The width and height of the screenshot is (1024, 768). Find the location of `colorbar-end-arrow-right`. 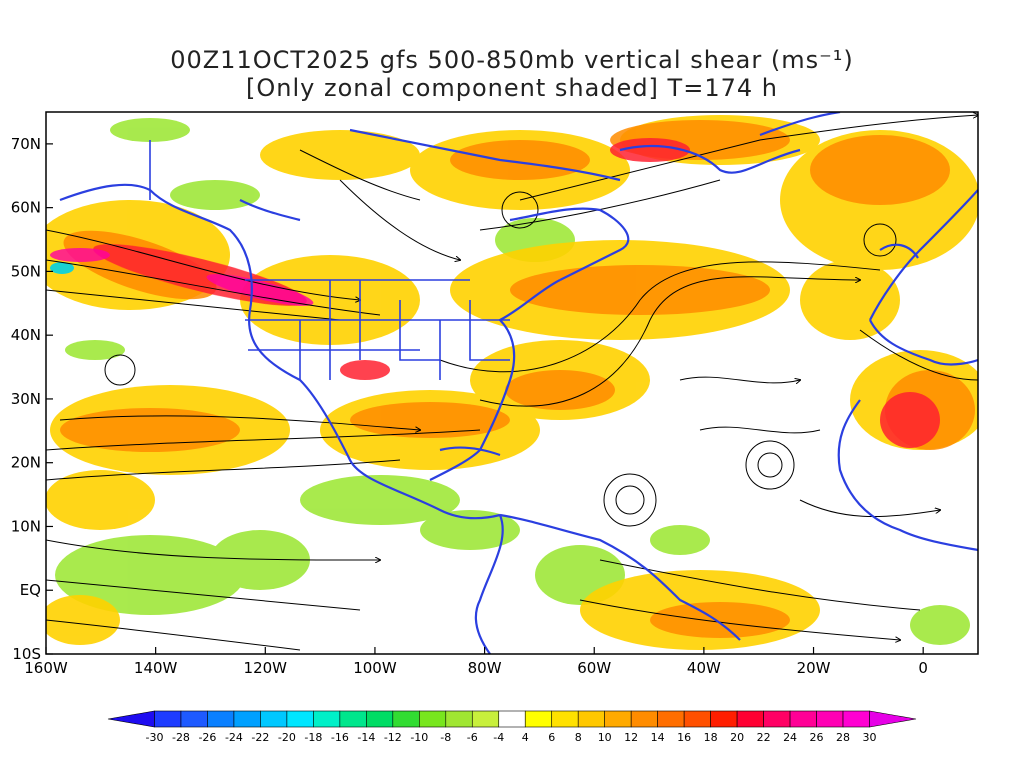

colorbar-end-arrow-right is located at coordinates (893, 719).